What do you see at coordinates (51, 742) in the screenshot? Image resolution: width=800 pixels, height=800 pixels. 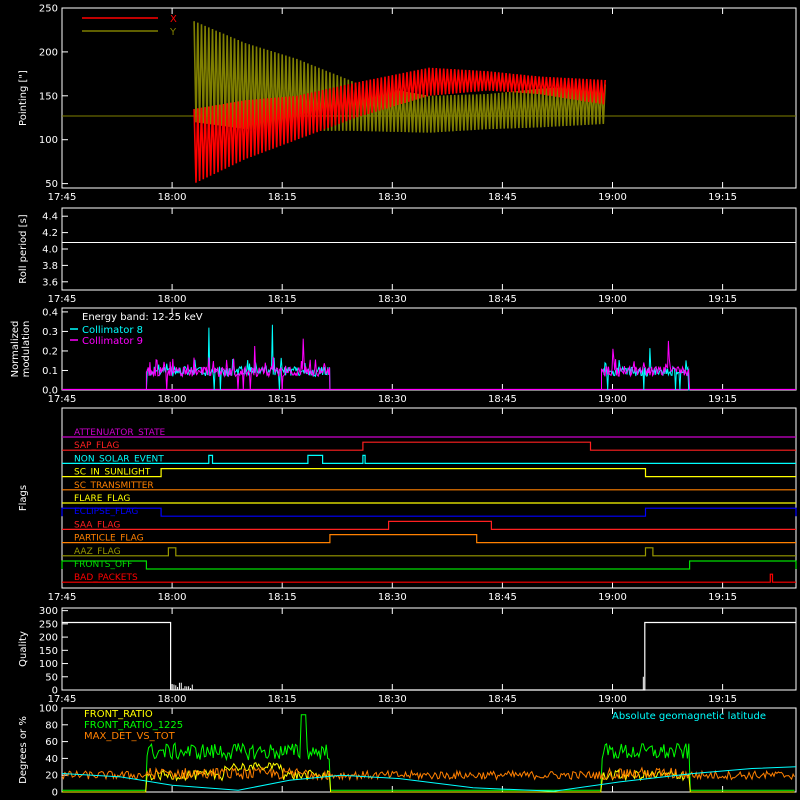 I see `ratios-ytick-label: 60` at bounding box center [51, 742].